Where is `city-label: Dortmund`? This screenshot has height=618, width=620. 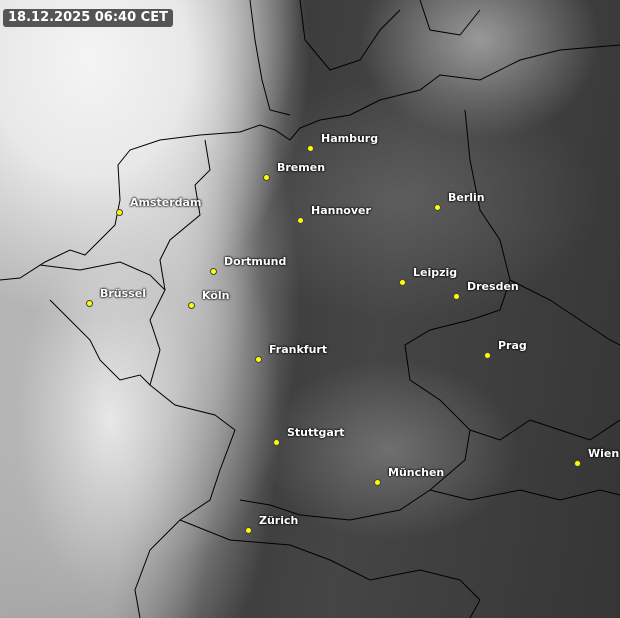
city-label: Dortmund is located at coordinates (255, 261).